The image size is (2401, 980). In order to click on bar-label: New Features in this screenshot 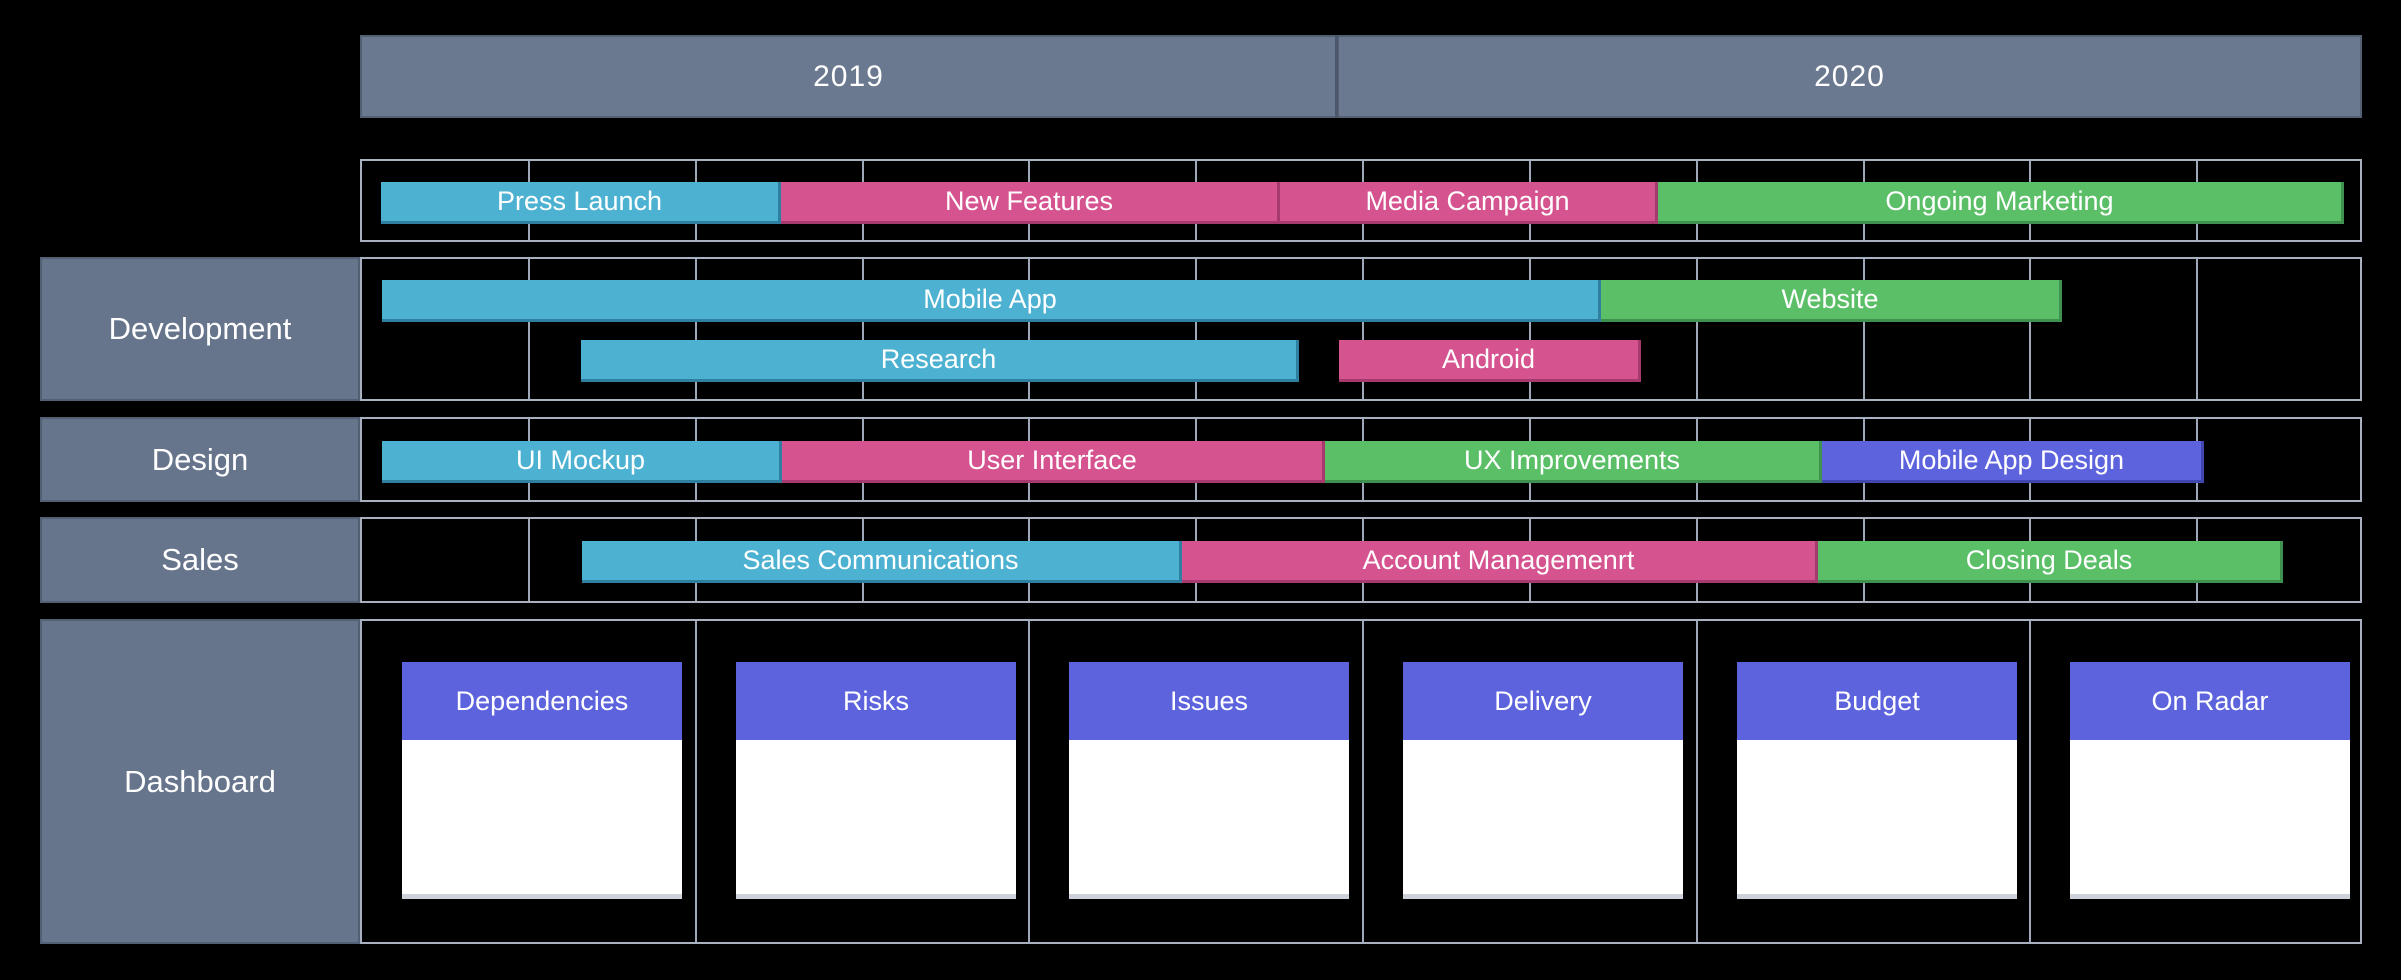, I will do `click(1029, 201)`.